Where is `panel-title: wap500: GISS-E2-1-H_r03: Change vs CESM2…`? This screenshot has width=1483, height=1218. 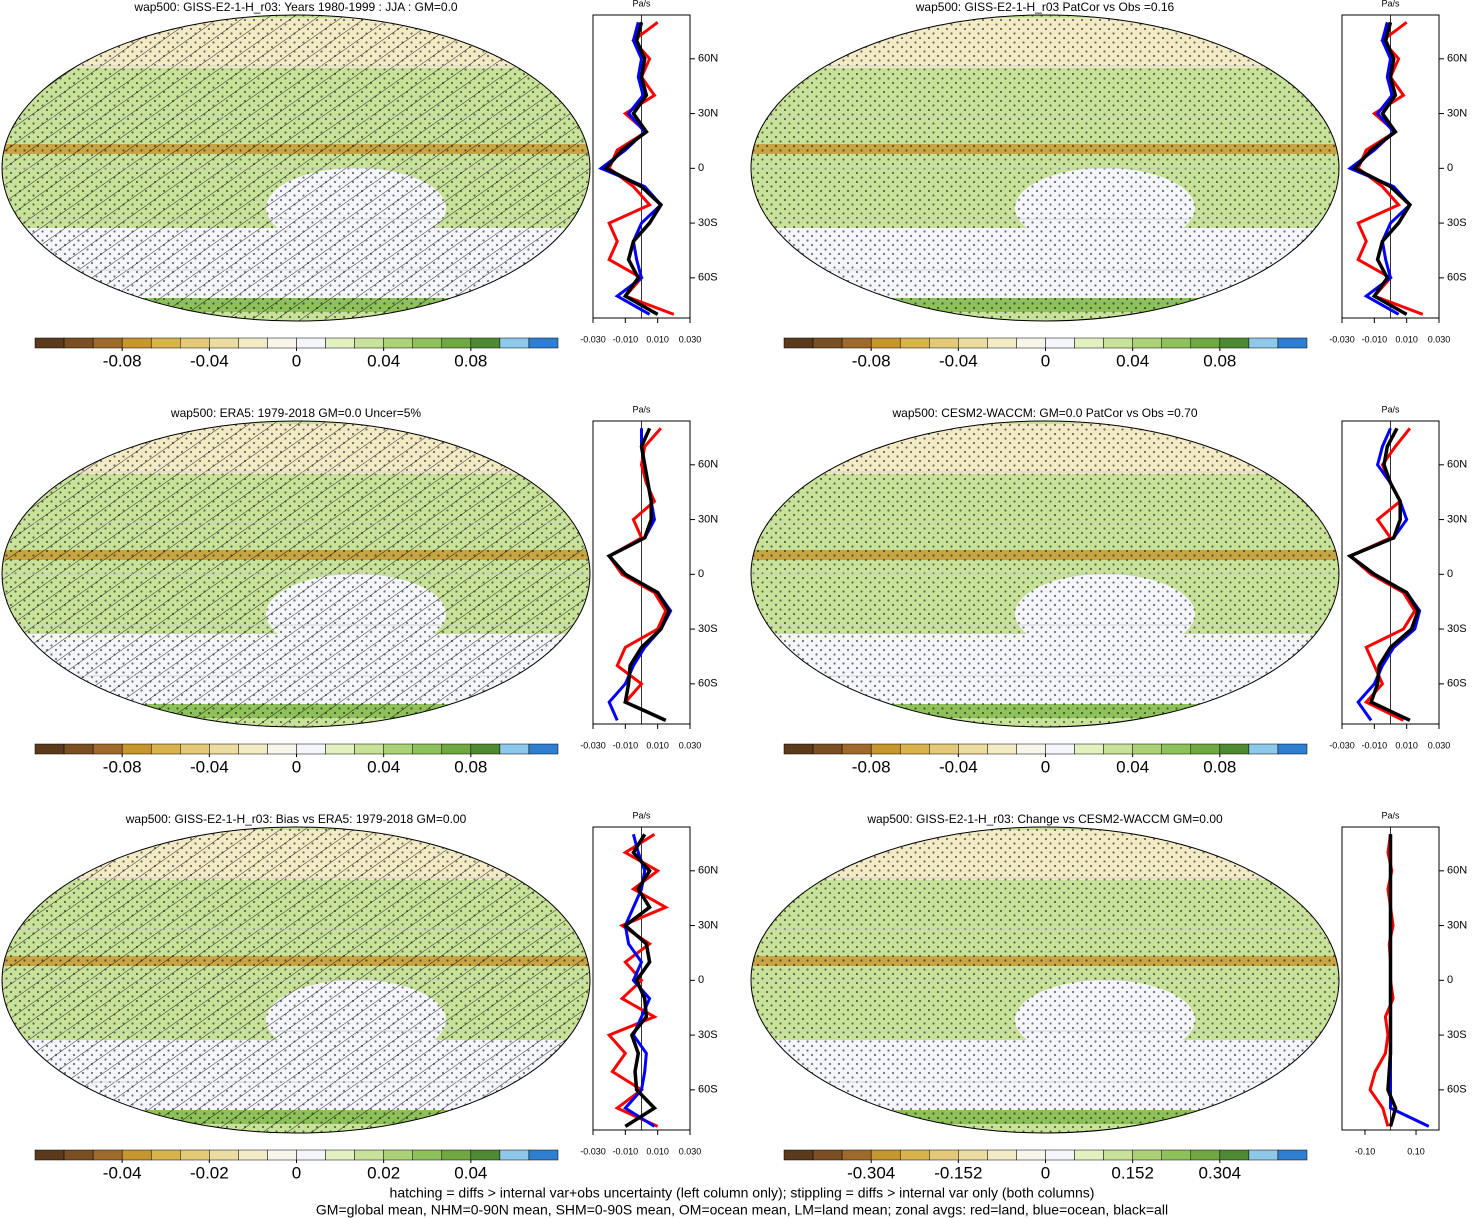 panel-title: wap500: GISS-E2-1-H_r03: Change vs CESM2… is located at coordinates (1044, 819).